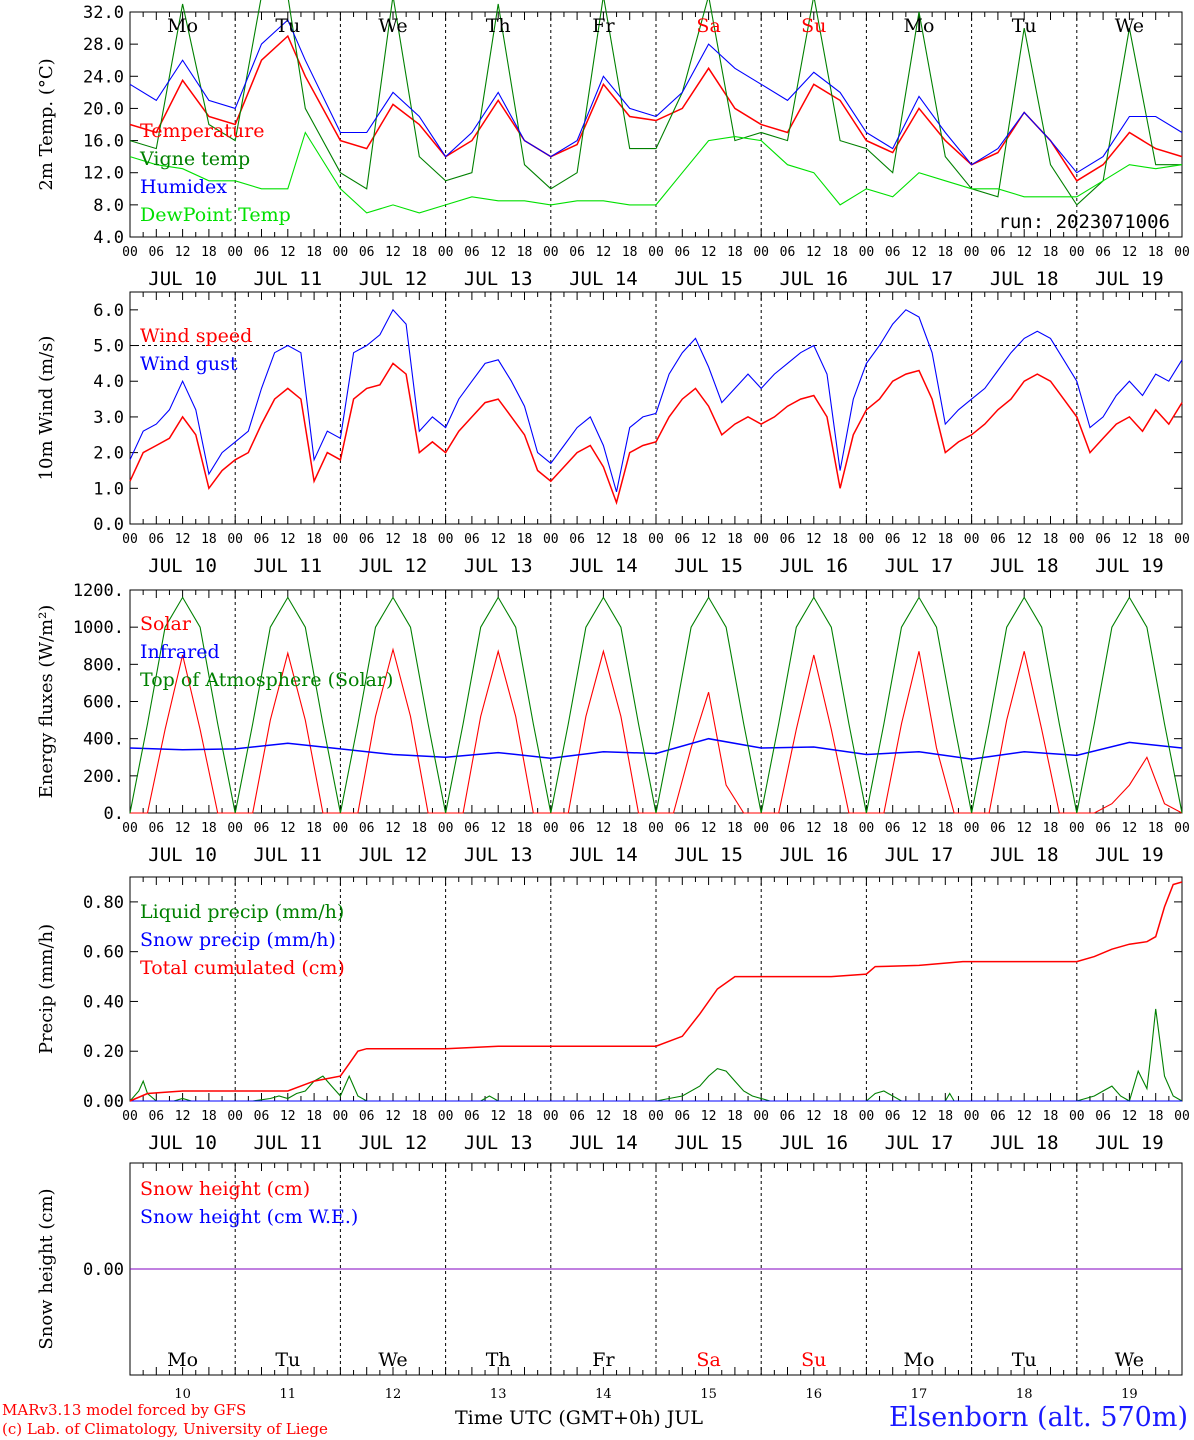  I want to click on y-tick-label: 0.20, so click(103, 1052).